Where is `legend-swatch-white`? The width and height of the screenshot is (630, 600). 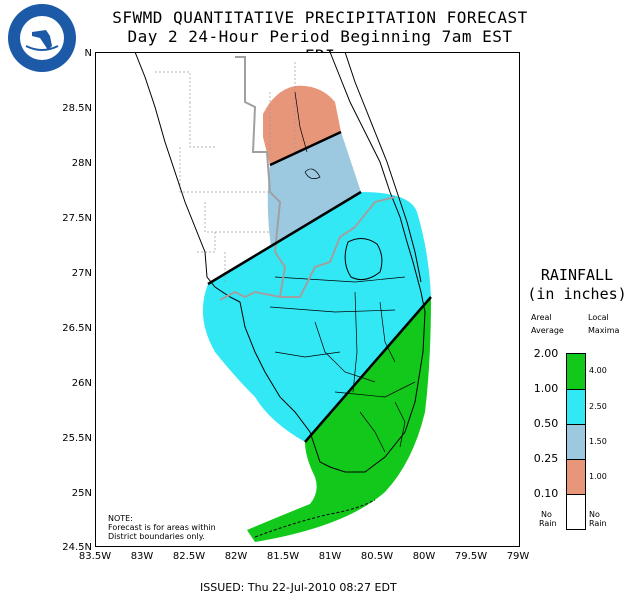
legend-swatch-white is located at coordinates (576, 512).